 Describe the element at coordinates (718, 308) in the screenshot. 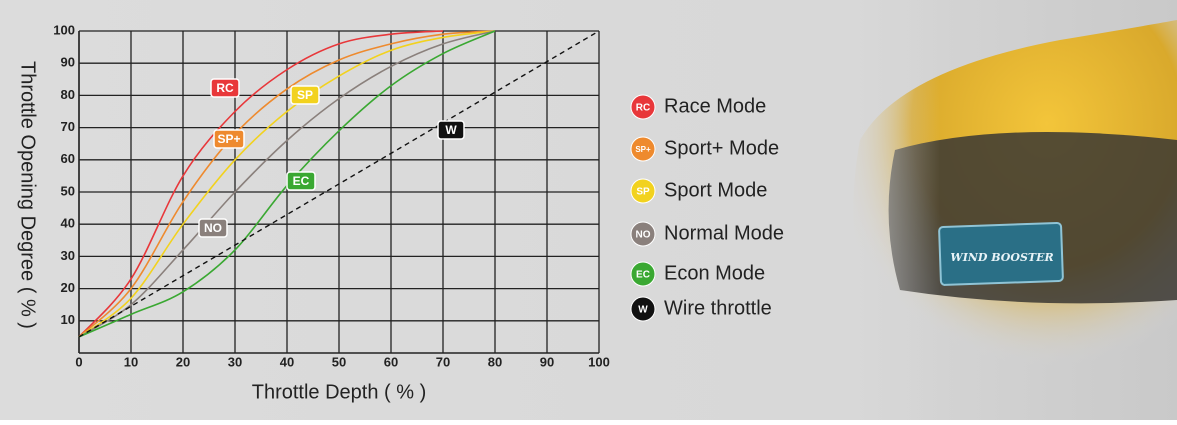

I see `legend-label: Wire throttle` at that location.